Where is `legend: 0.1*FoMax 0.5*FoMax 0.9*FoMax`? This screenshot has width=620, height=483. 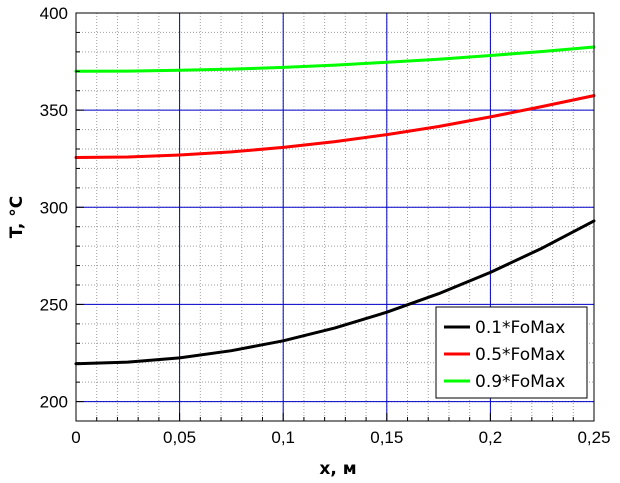 legend: 0.1*FoMax 0.5*FoMax 0.9*FoMax is located at coordinates (511, 352).